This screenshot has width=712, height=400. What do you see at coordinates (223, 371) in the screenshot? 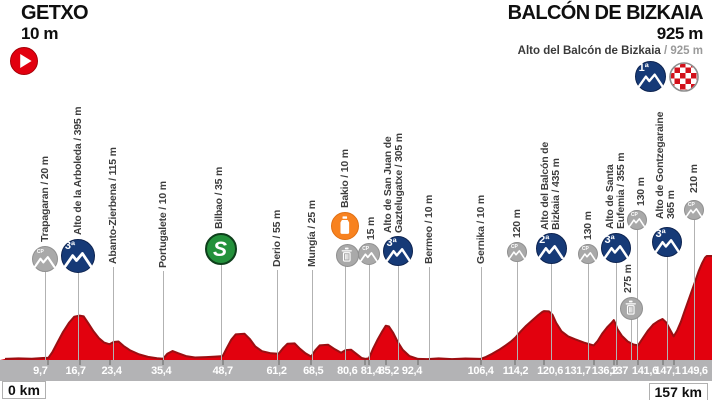
I see `distance-tick-label: 48,7` at bounding box center [223, 371].